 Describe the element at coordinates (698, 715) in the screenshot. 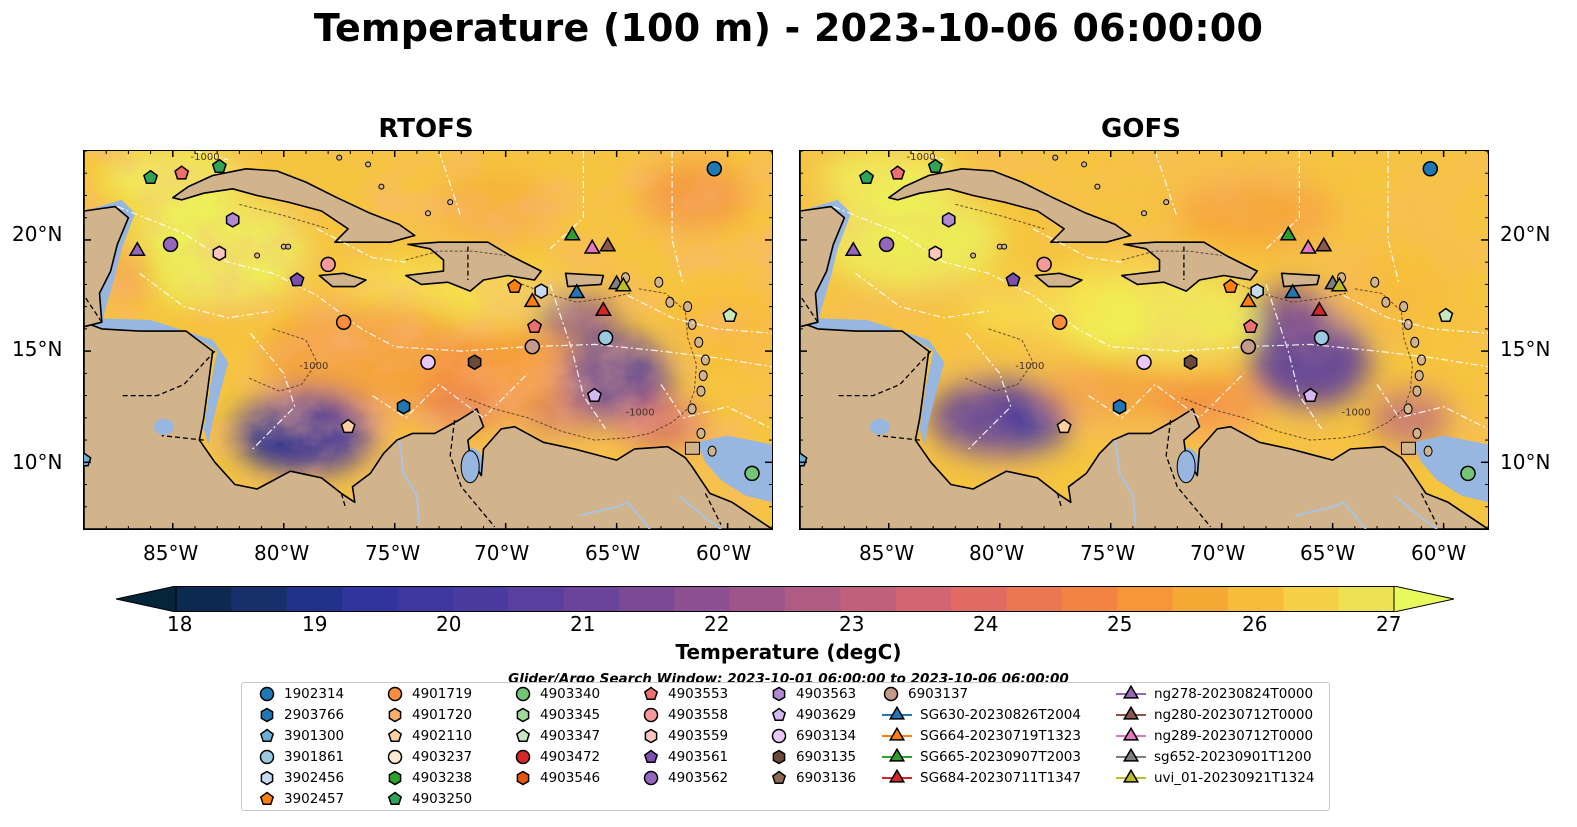

I see `legend-label: 4903558` at that location.